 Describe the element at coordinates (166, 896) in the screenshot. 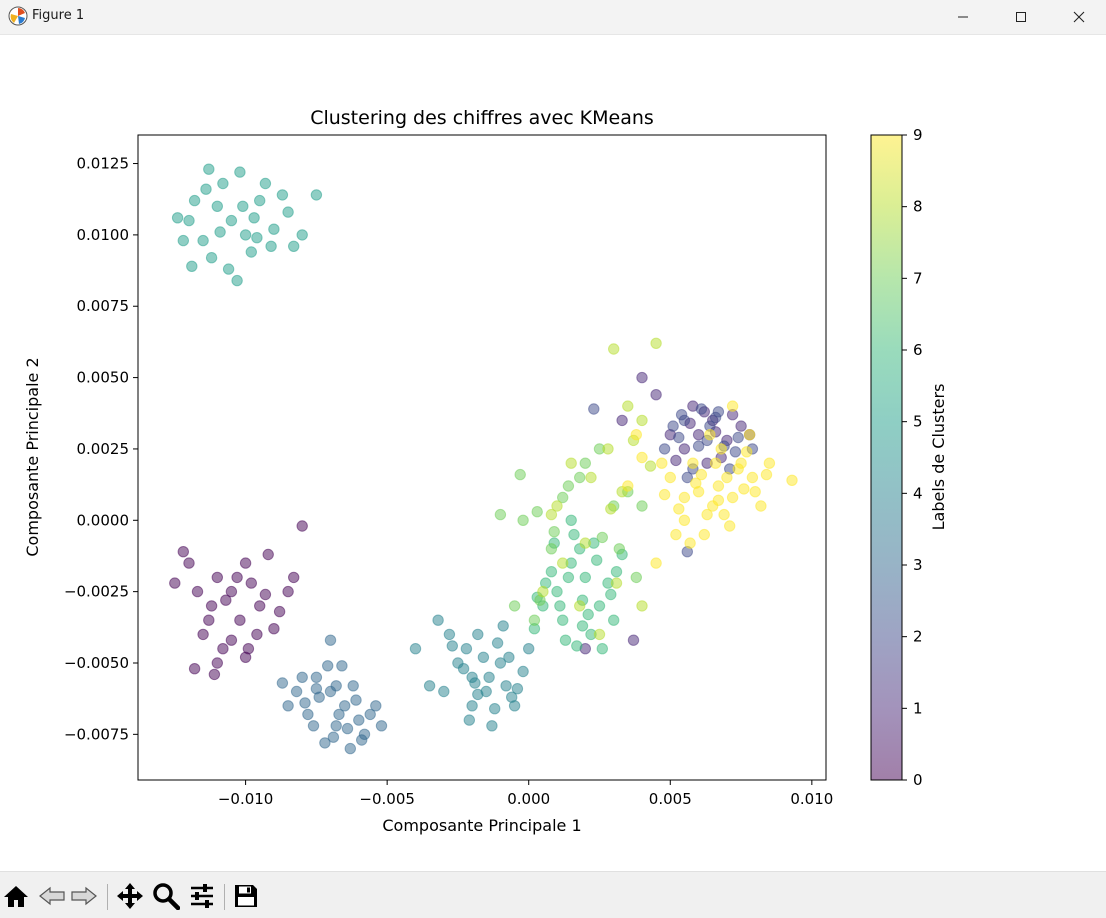

I see `zoom-button` at that location.